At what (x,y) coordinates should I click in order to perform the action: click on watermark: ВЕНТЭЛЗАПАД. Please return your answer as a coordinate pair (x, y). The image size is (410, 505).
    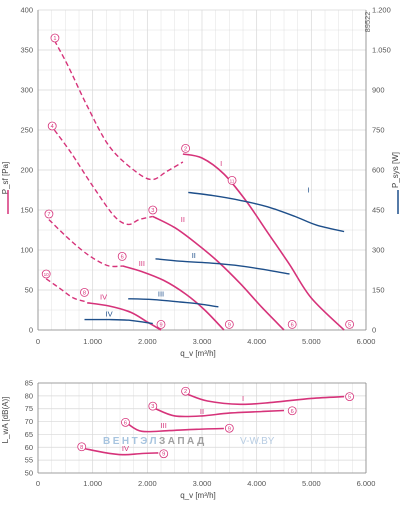
    Looking at the image, I should click on (155, 441).